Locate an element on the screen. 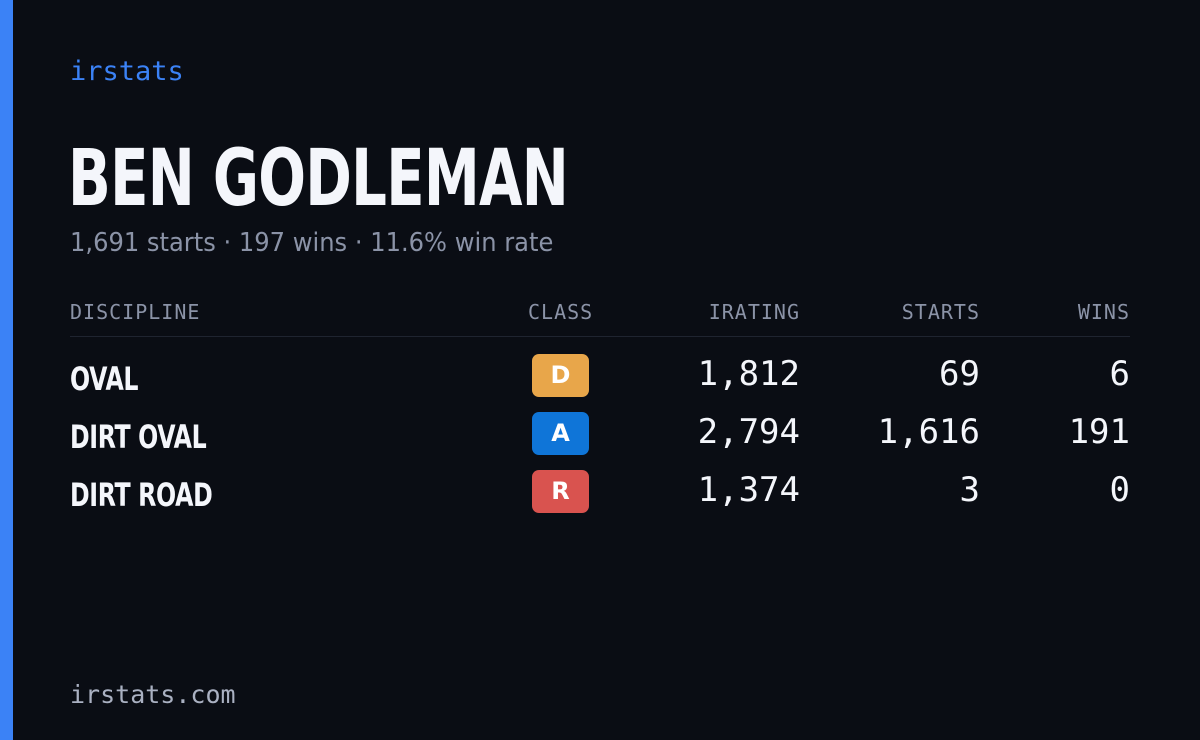 The height and width of the screenshot is (740, 1200). row-starts: 3 is located at coordinates (969, 490).